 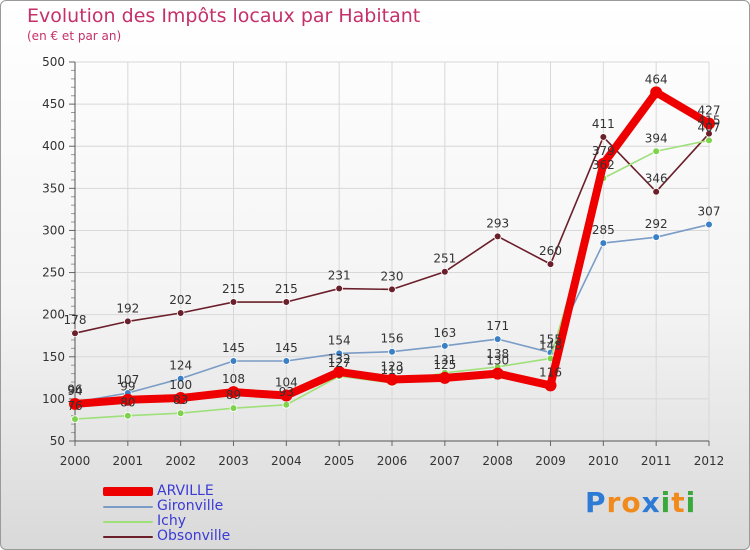 What do you see at coordinates (53, 230) in the screenshot?
I see `y-tick-label: 300` at bounding box center [53, 230].